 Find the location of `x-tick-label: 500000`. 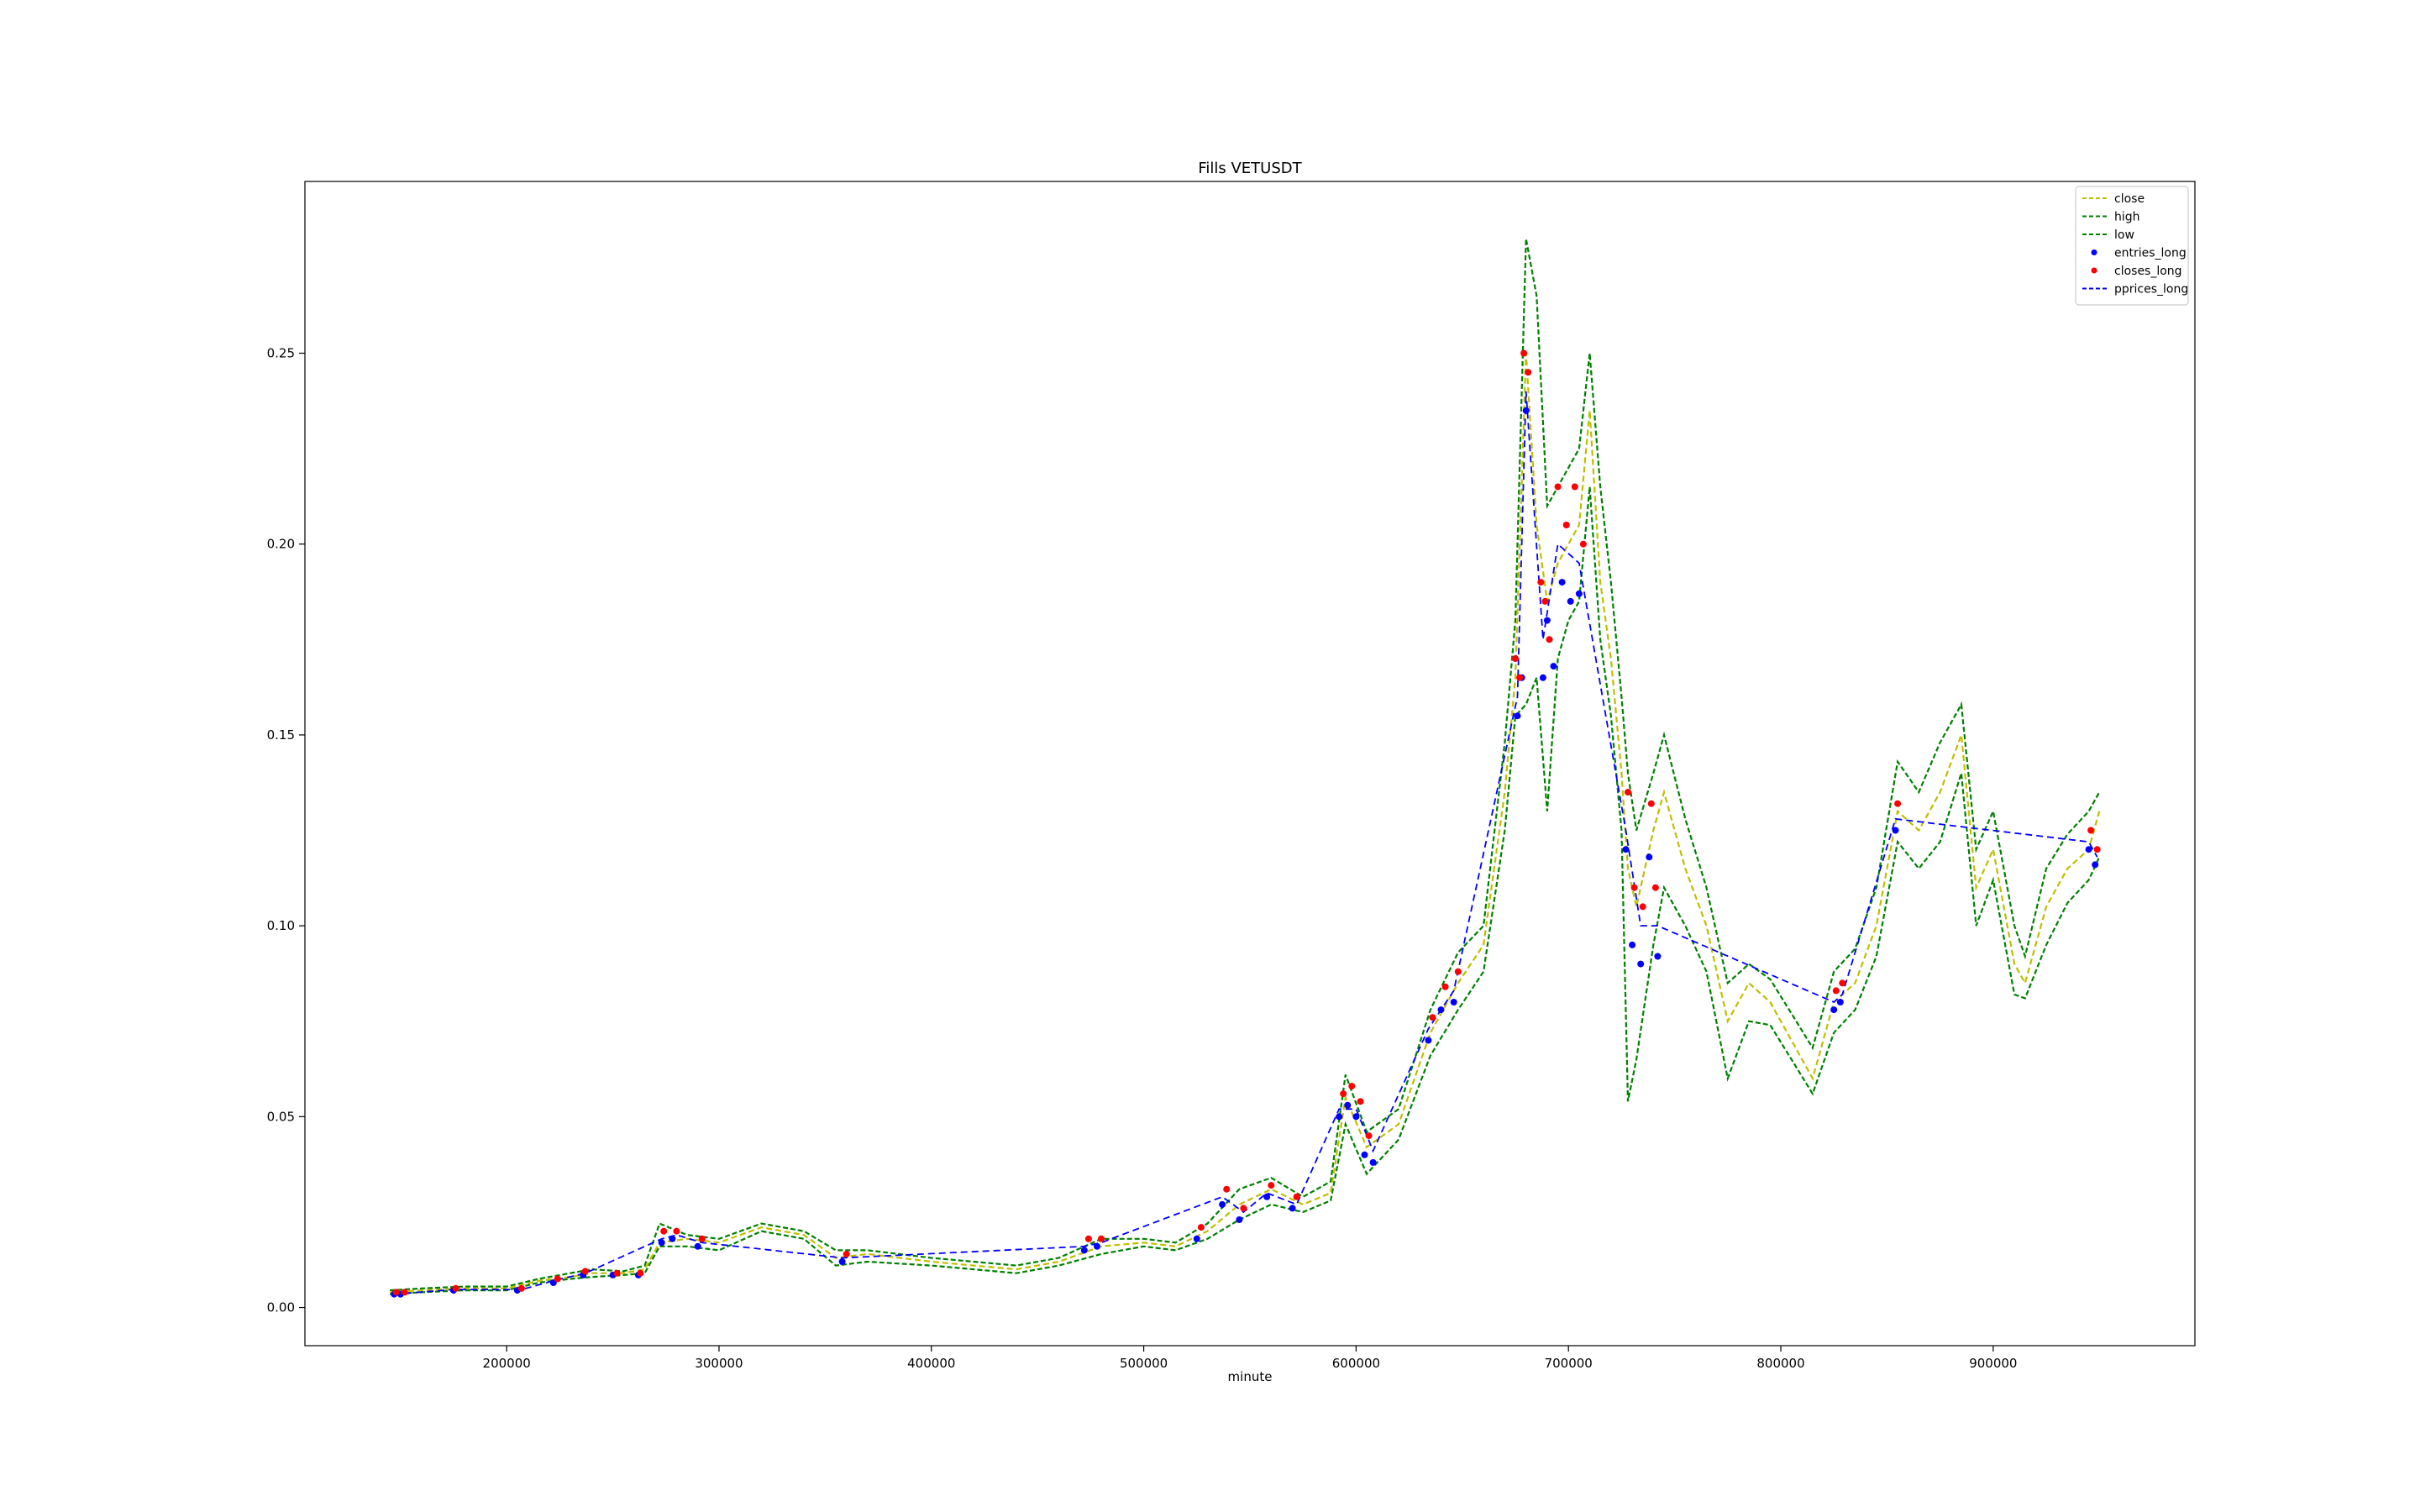

x-tick-label: 500000 is located at coordinates (1144, 1363).